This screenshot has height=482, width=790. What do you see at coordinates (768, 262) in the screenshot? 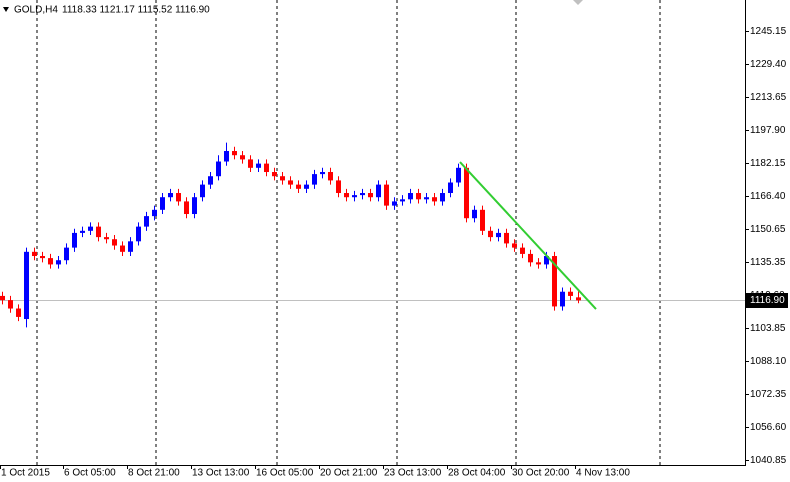
I see `y-tick-label: 1135.35` at bounding box center [768, 262].